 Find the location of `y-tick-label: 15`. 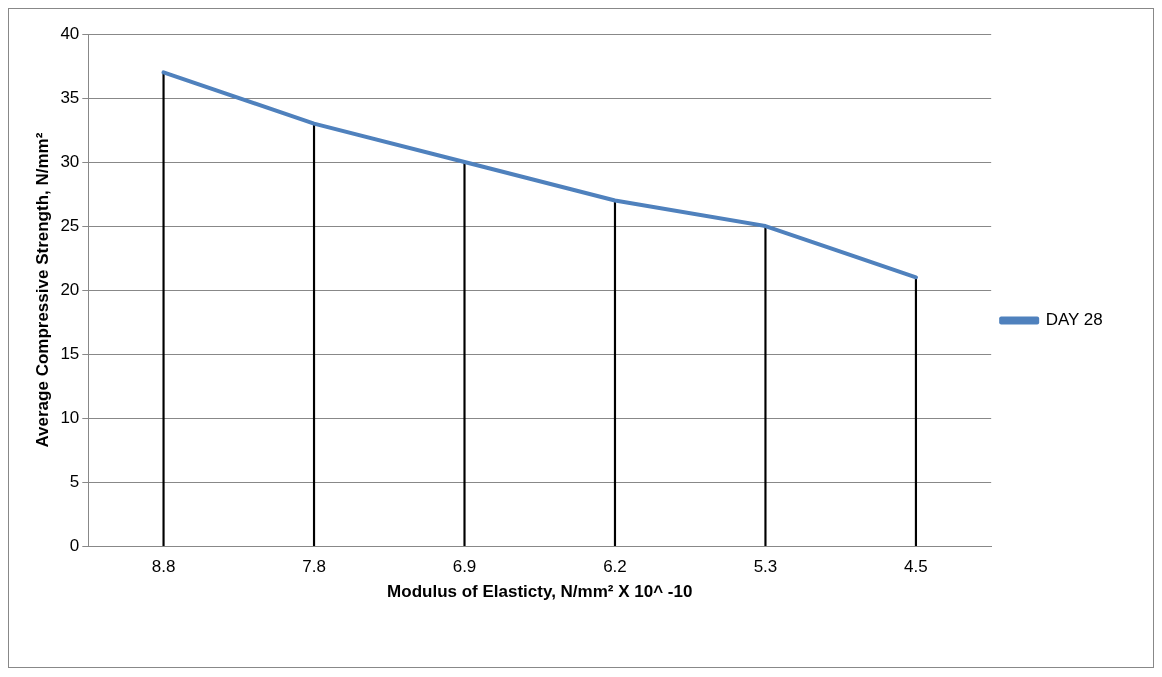

y-tick-label: 15 is located at coordinates (70, 353).